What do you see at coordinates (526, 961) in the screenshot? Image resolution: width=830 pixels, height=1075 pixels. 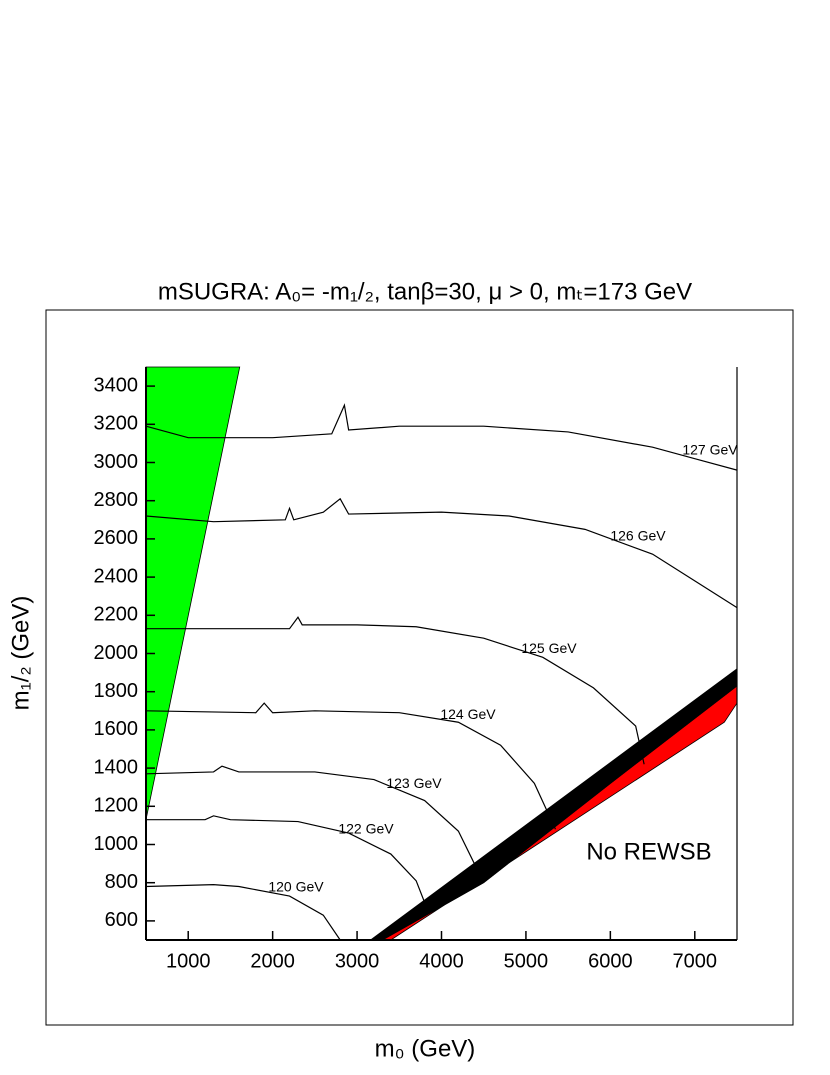 I see `x-tick-label: 5000` at bounding box center [526, 961].